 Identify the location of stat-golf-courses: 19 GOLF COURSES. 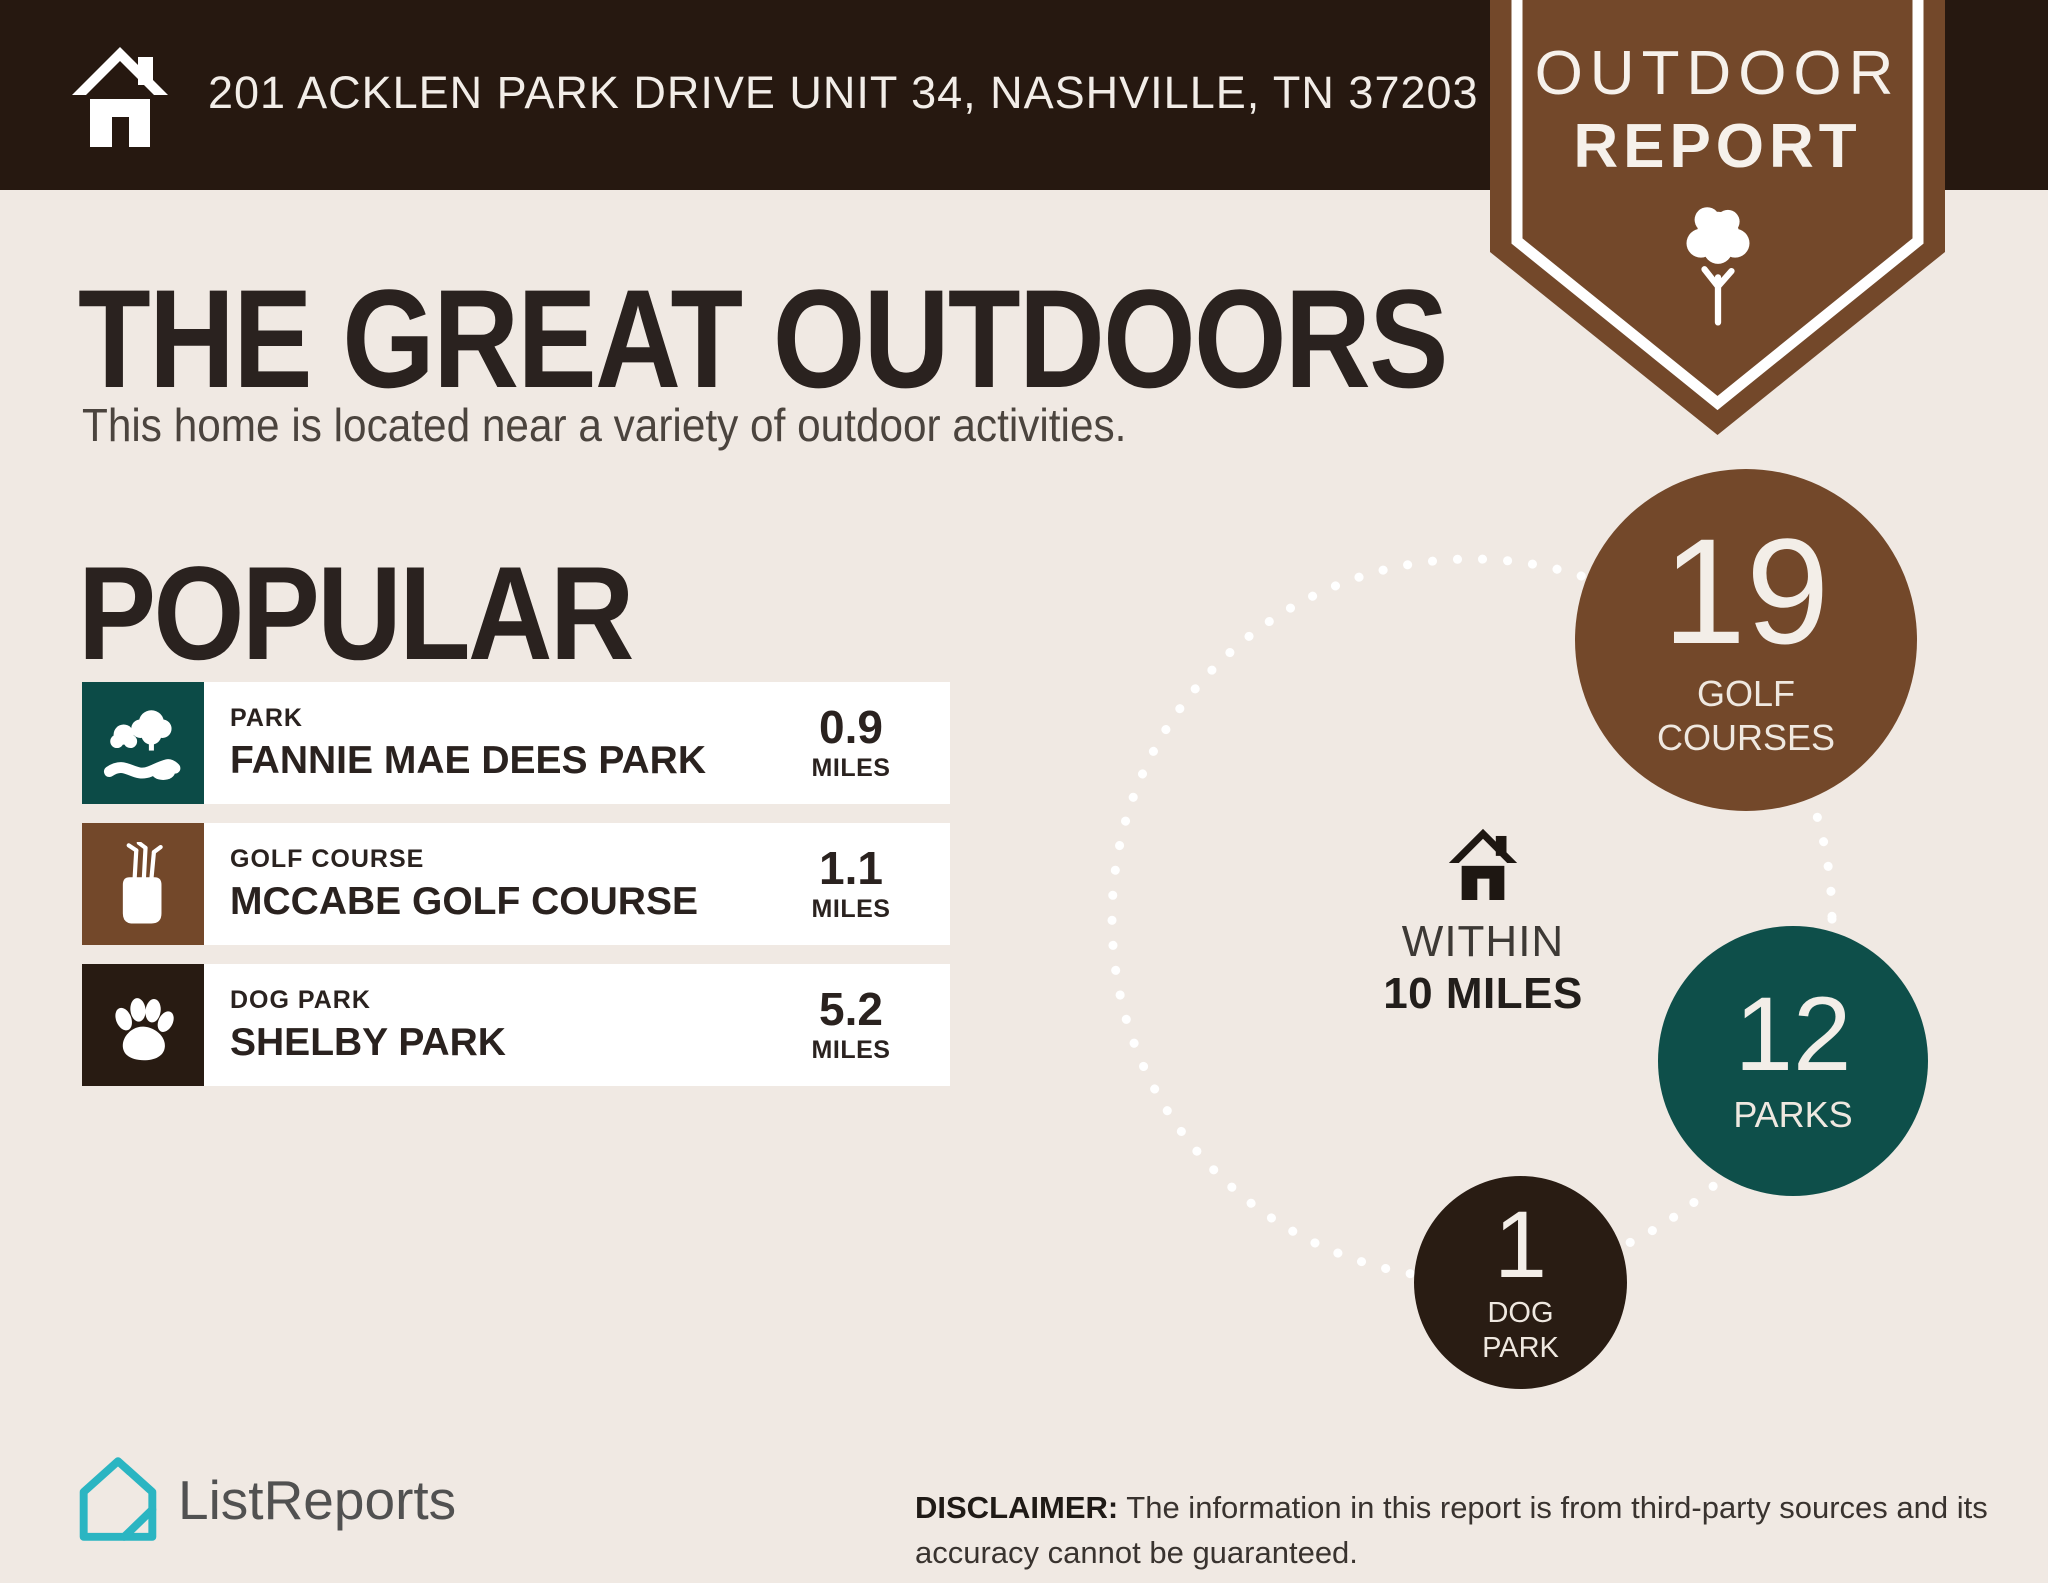
(1746, 640).